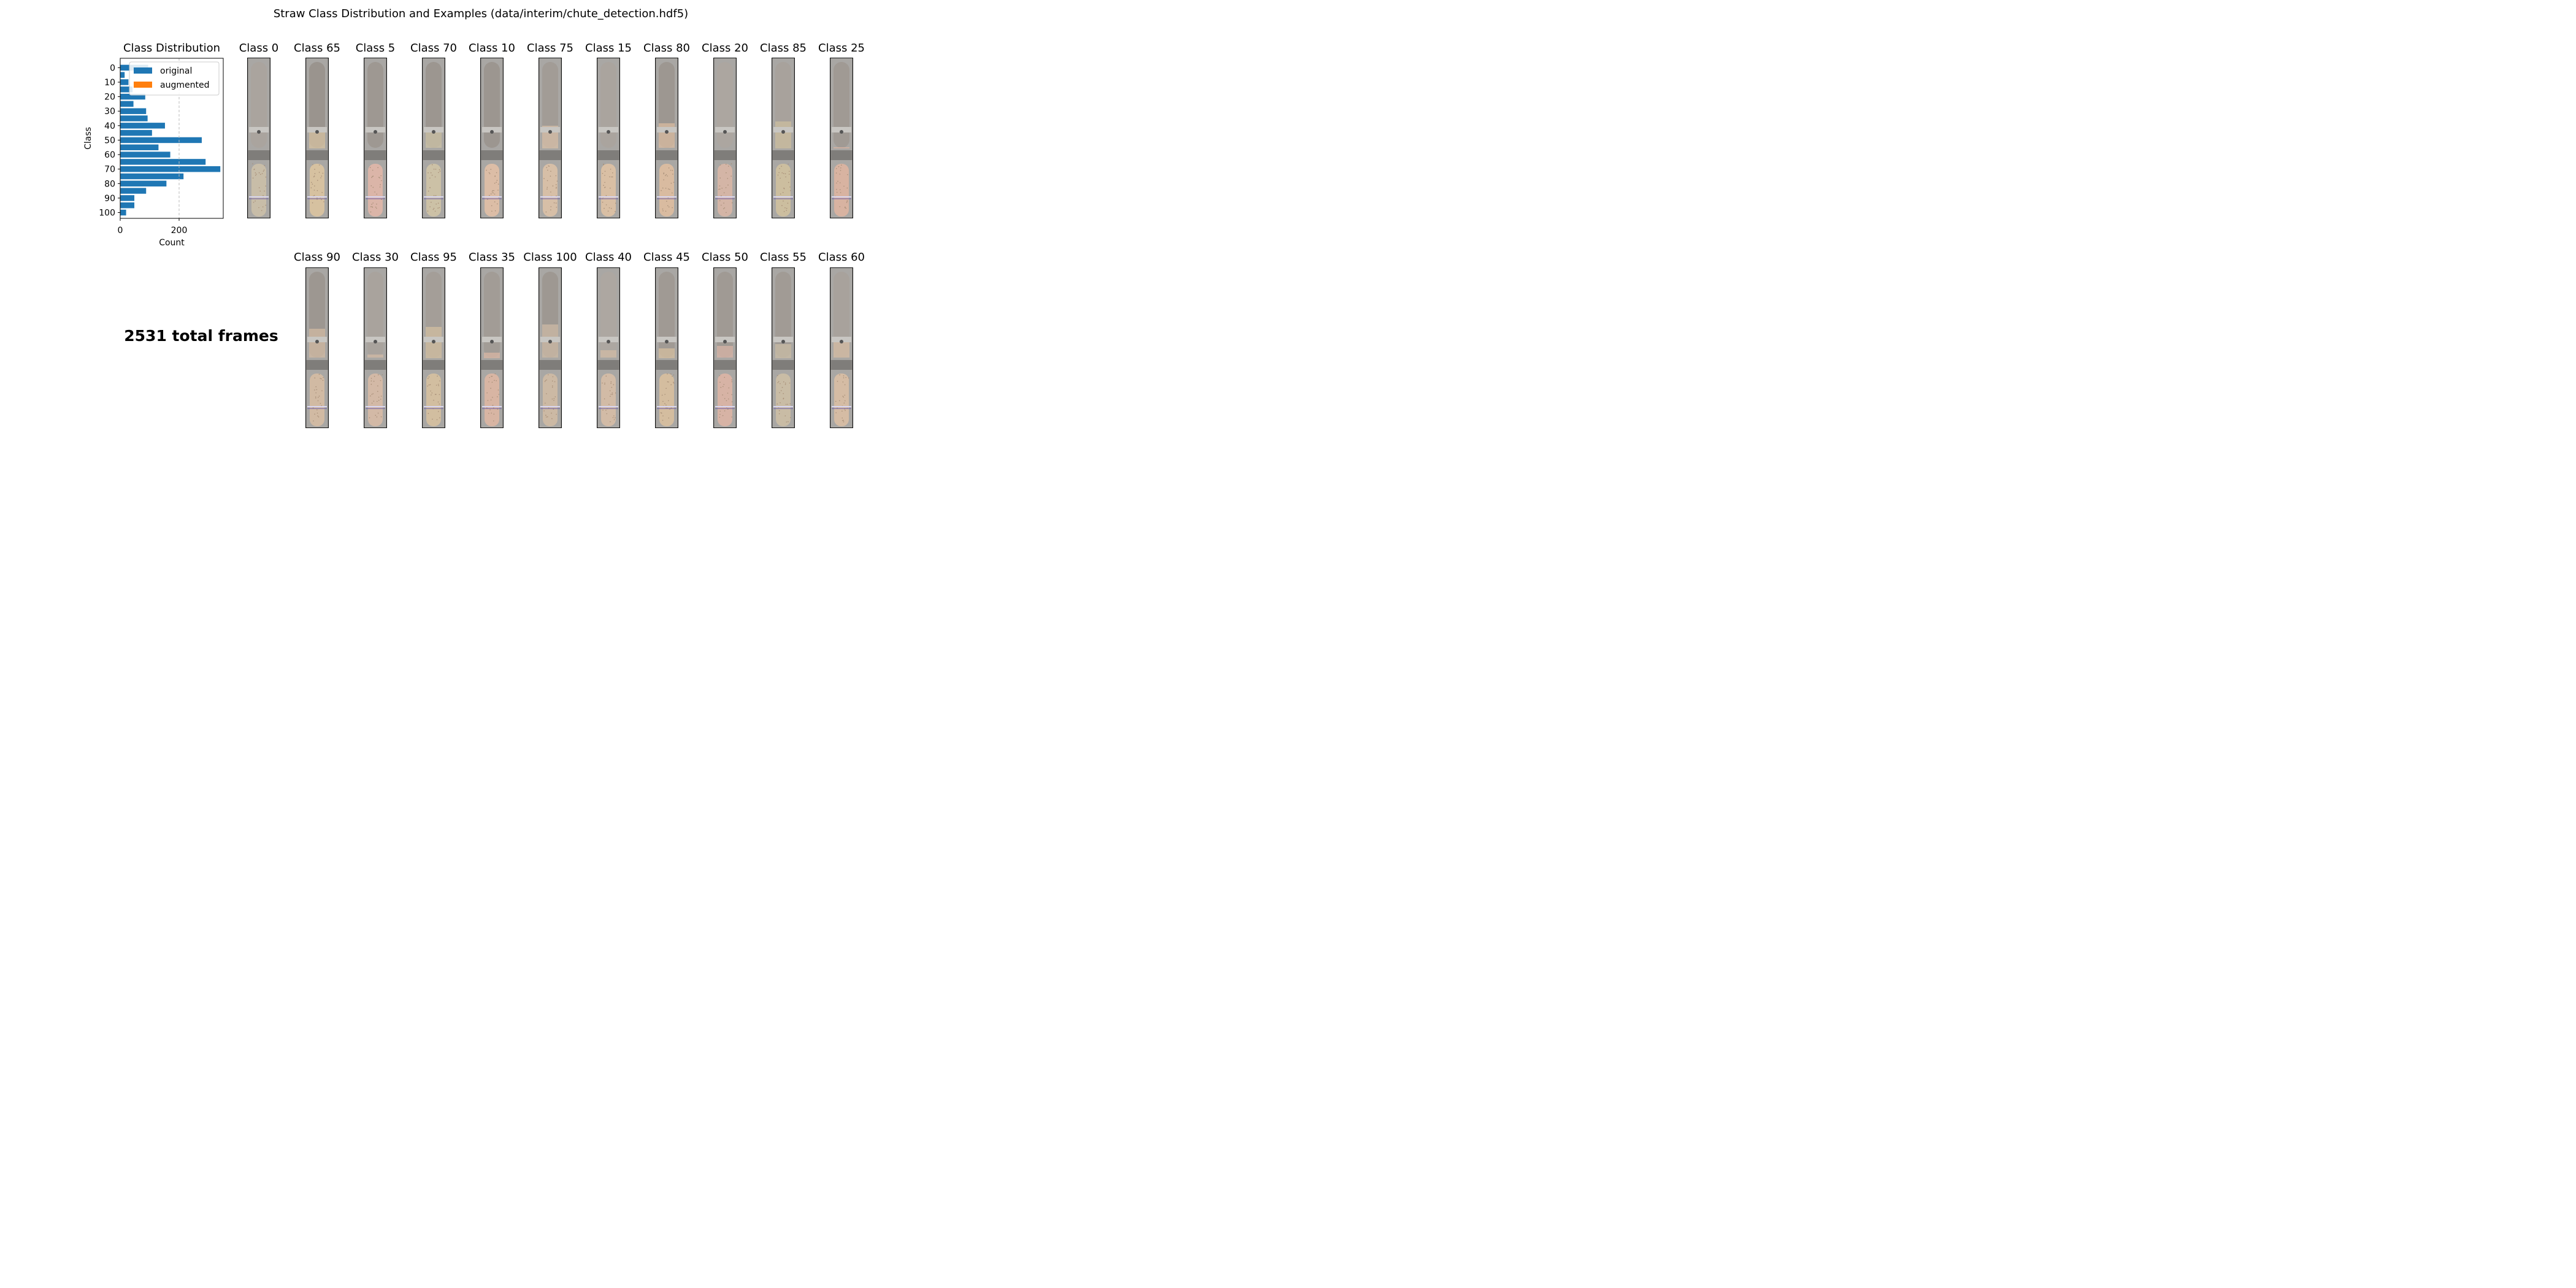 The image size is (2576, 1288). What do you see at coordinates (666, 48) in the screenshot?
I see `example-title: Class 80` at bounding box center [666, 48].